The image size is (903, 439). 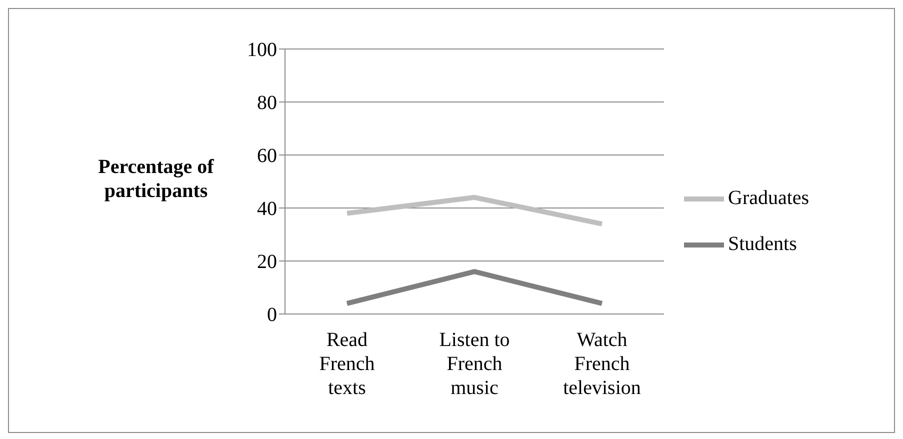 I want to click on x-tick-label: Listen to French music, so click(x=474, y=364).